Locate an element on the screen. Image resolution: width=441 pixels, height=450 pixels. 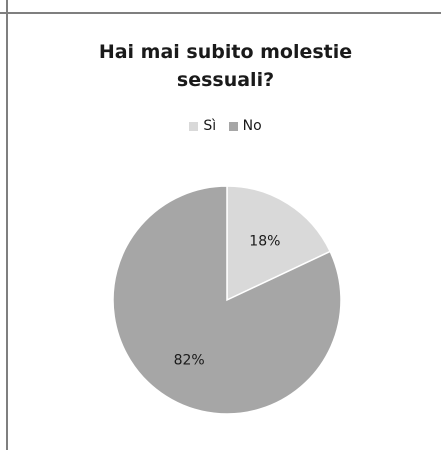
legend-label-si: Sì is located at coordinates (210, 126).